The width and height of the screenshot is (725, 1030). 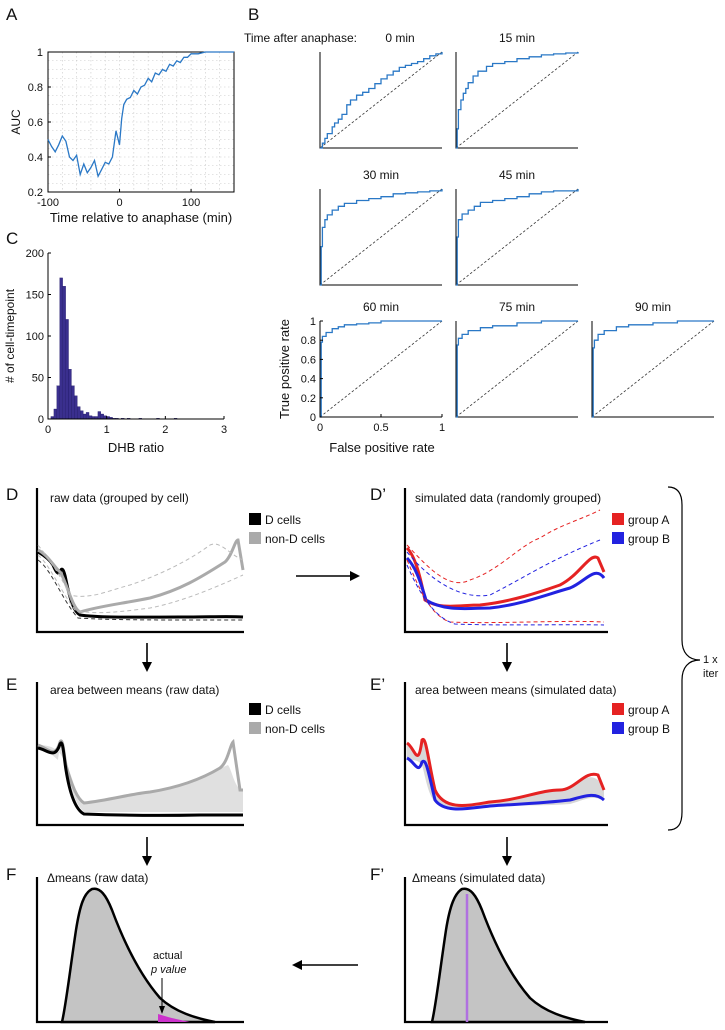 I want to click on raw-data-traces, so click(x=141, y=579).